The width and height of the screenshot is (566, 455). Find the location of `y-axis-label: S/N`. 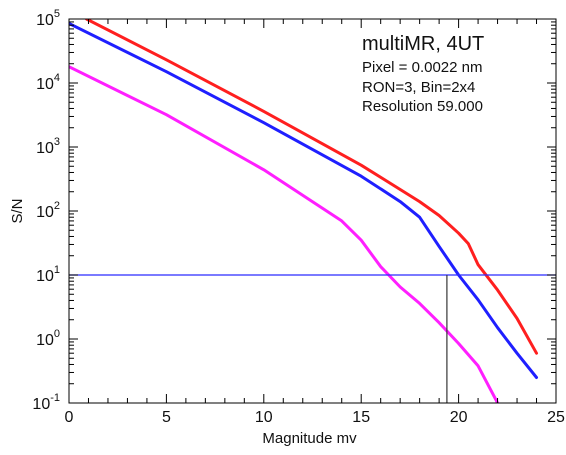

y-axis-label: S/N is located at coordinates (17, 210).